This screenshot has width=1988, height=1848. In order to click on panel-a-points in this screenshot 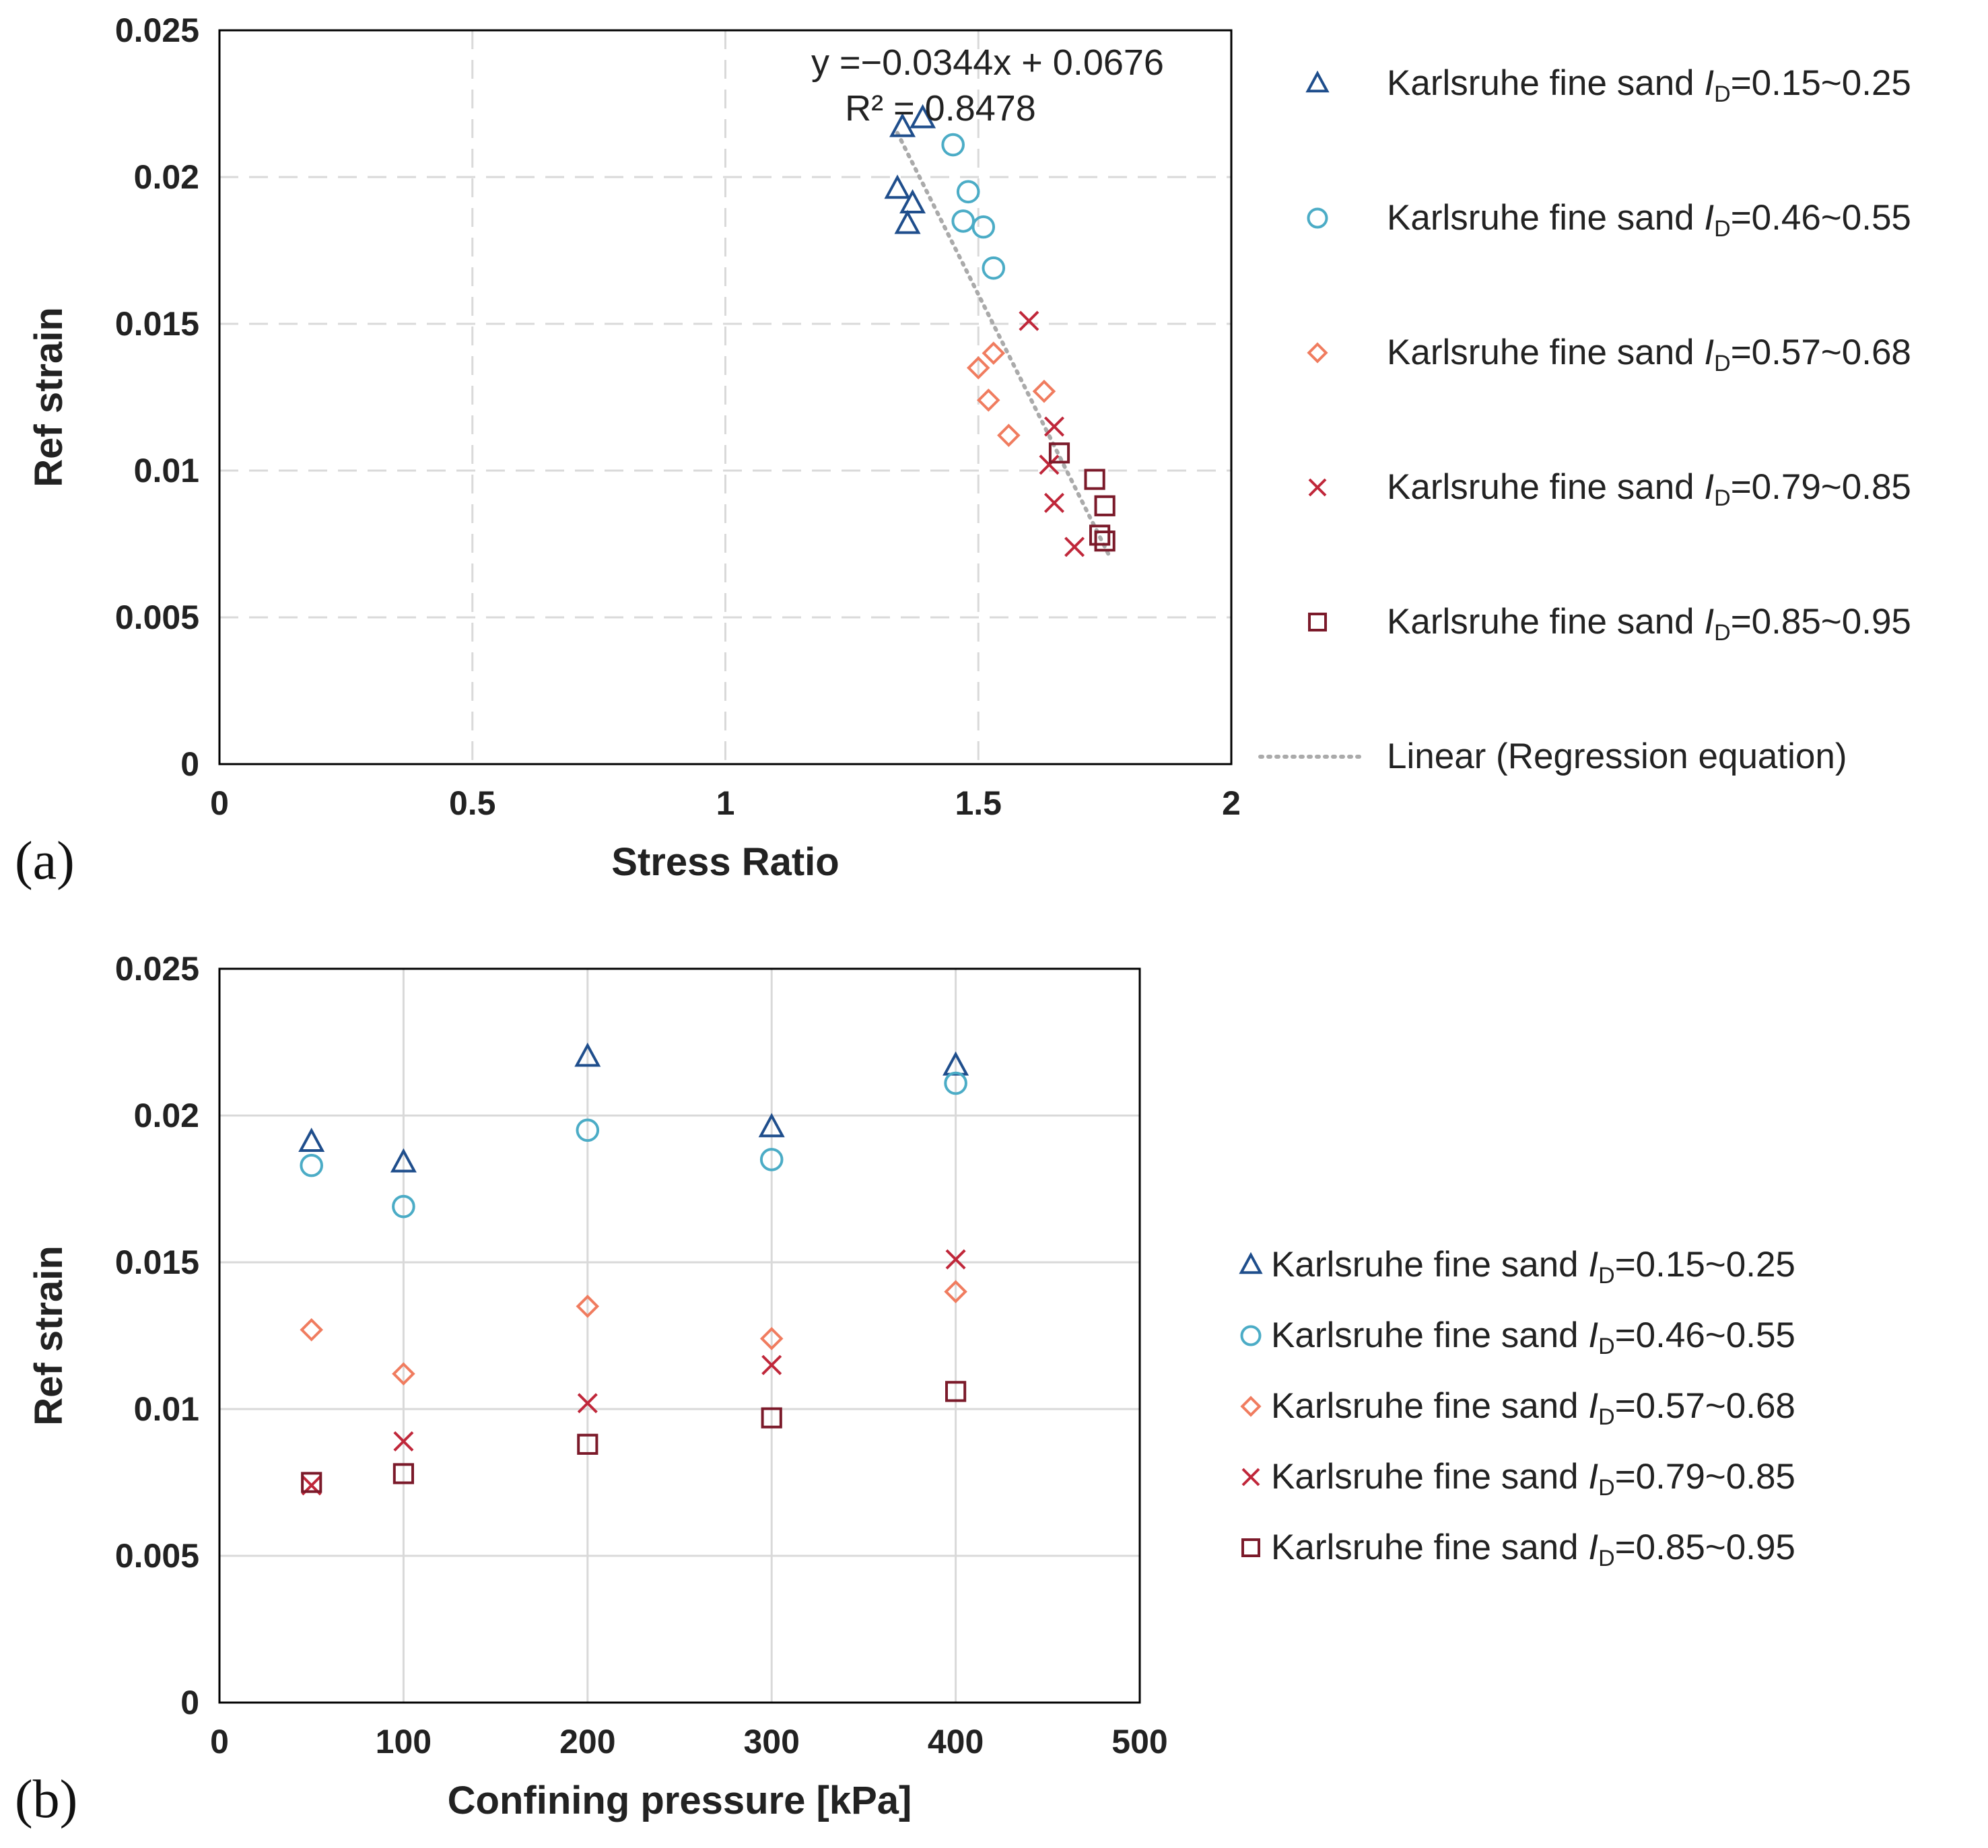, I will do `click(1000, 331)`.